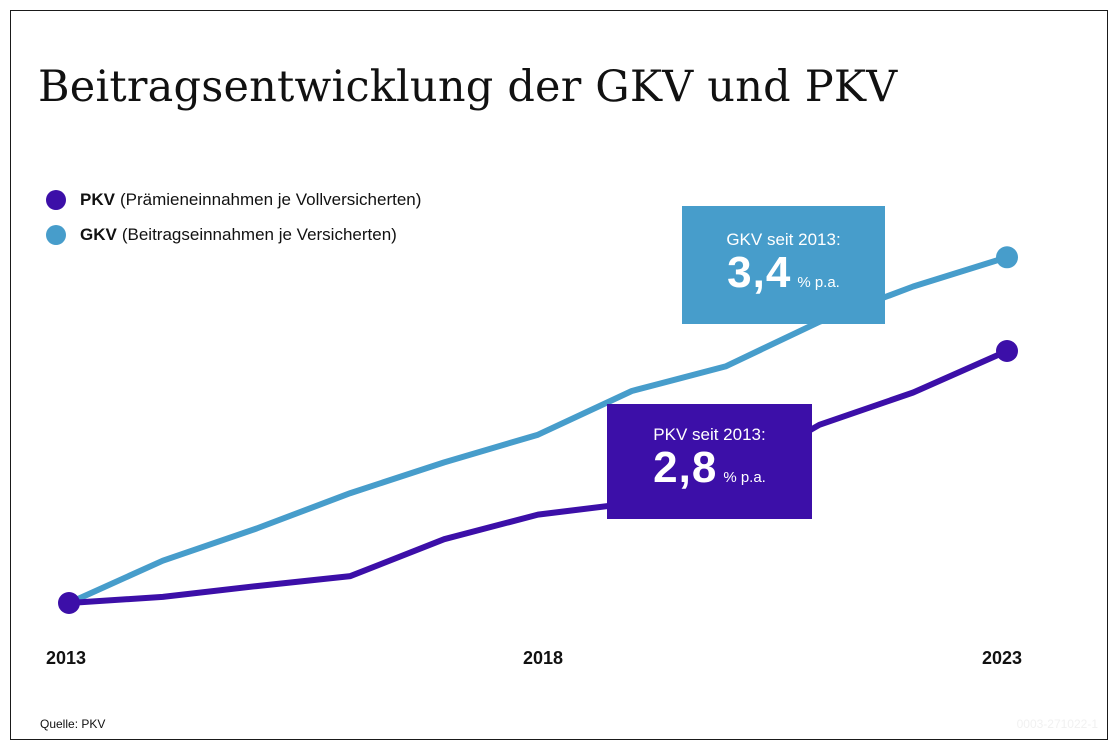 This screenshot has width=1120, height=754. I want to click on end-point-pkv, so click(1007, 351).